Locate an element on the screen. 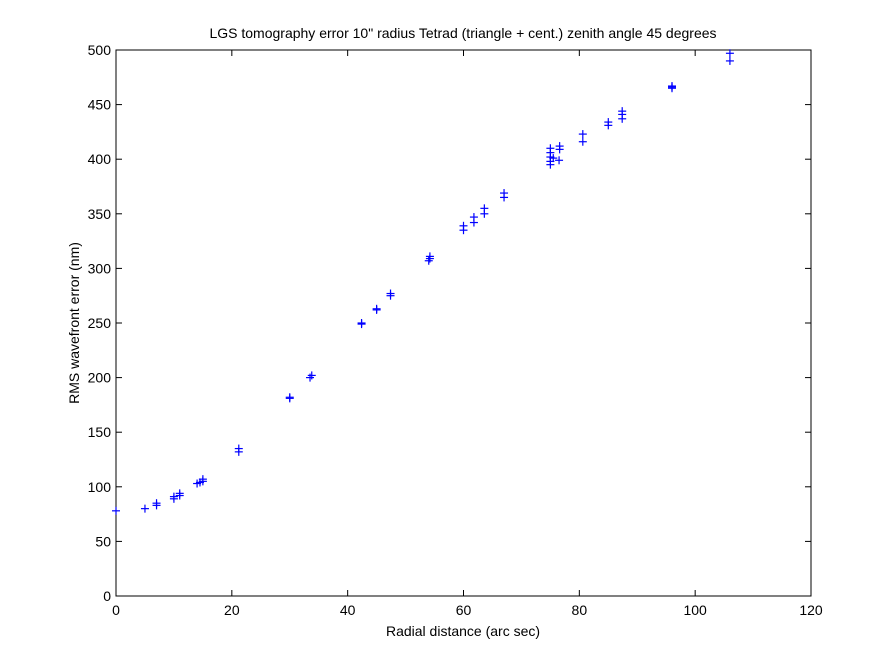  y-tick-label: 100 is located at coordinates (100, 487).